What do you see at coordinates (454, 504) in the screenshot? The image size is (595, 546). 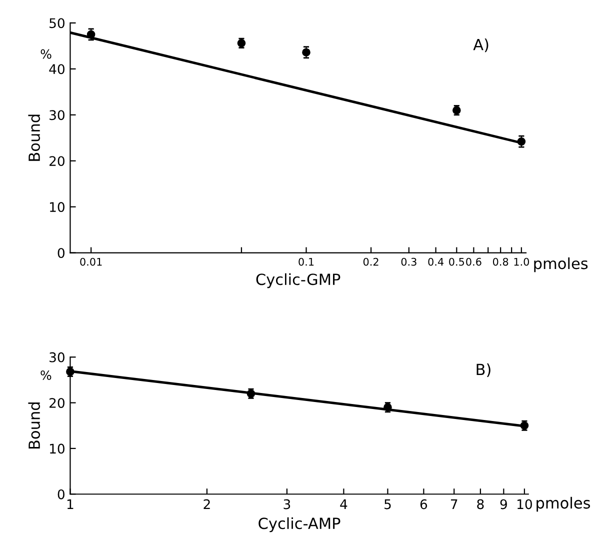 I see `x-tick-label: 7` at bounding box center [454, 504].